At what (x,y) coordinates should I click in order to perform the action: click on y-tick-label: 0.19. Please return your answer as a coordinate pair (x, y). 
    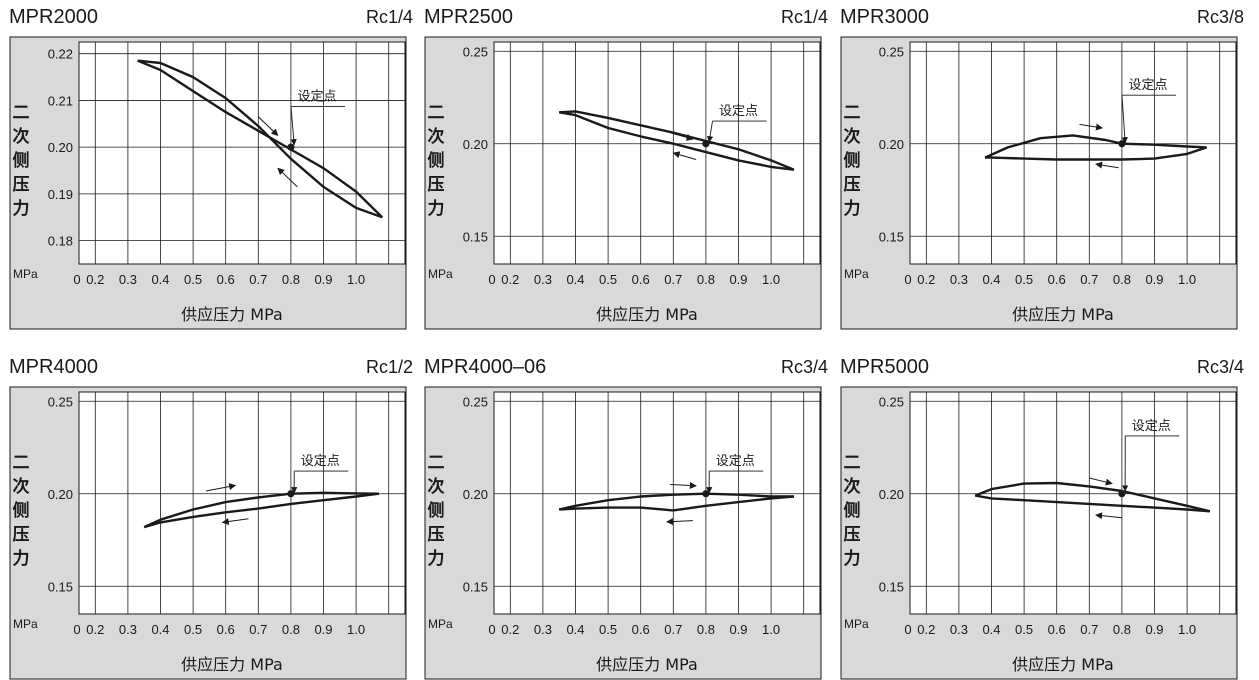
    Looking at the image, I should click on (60, 194).